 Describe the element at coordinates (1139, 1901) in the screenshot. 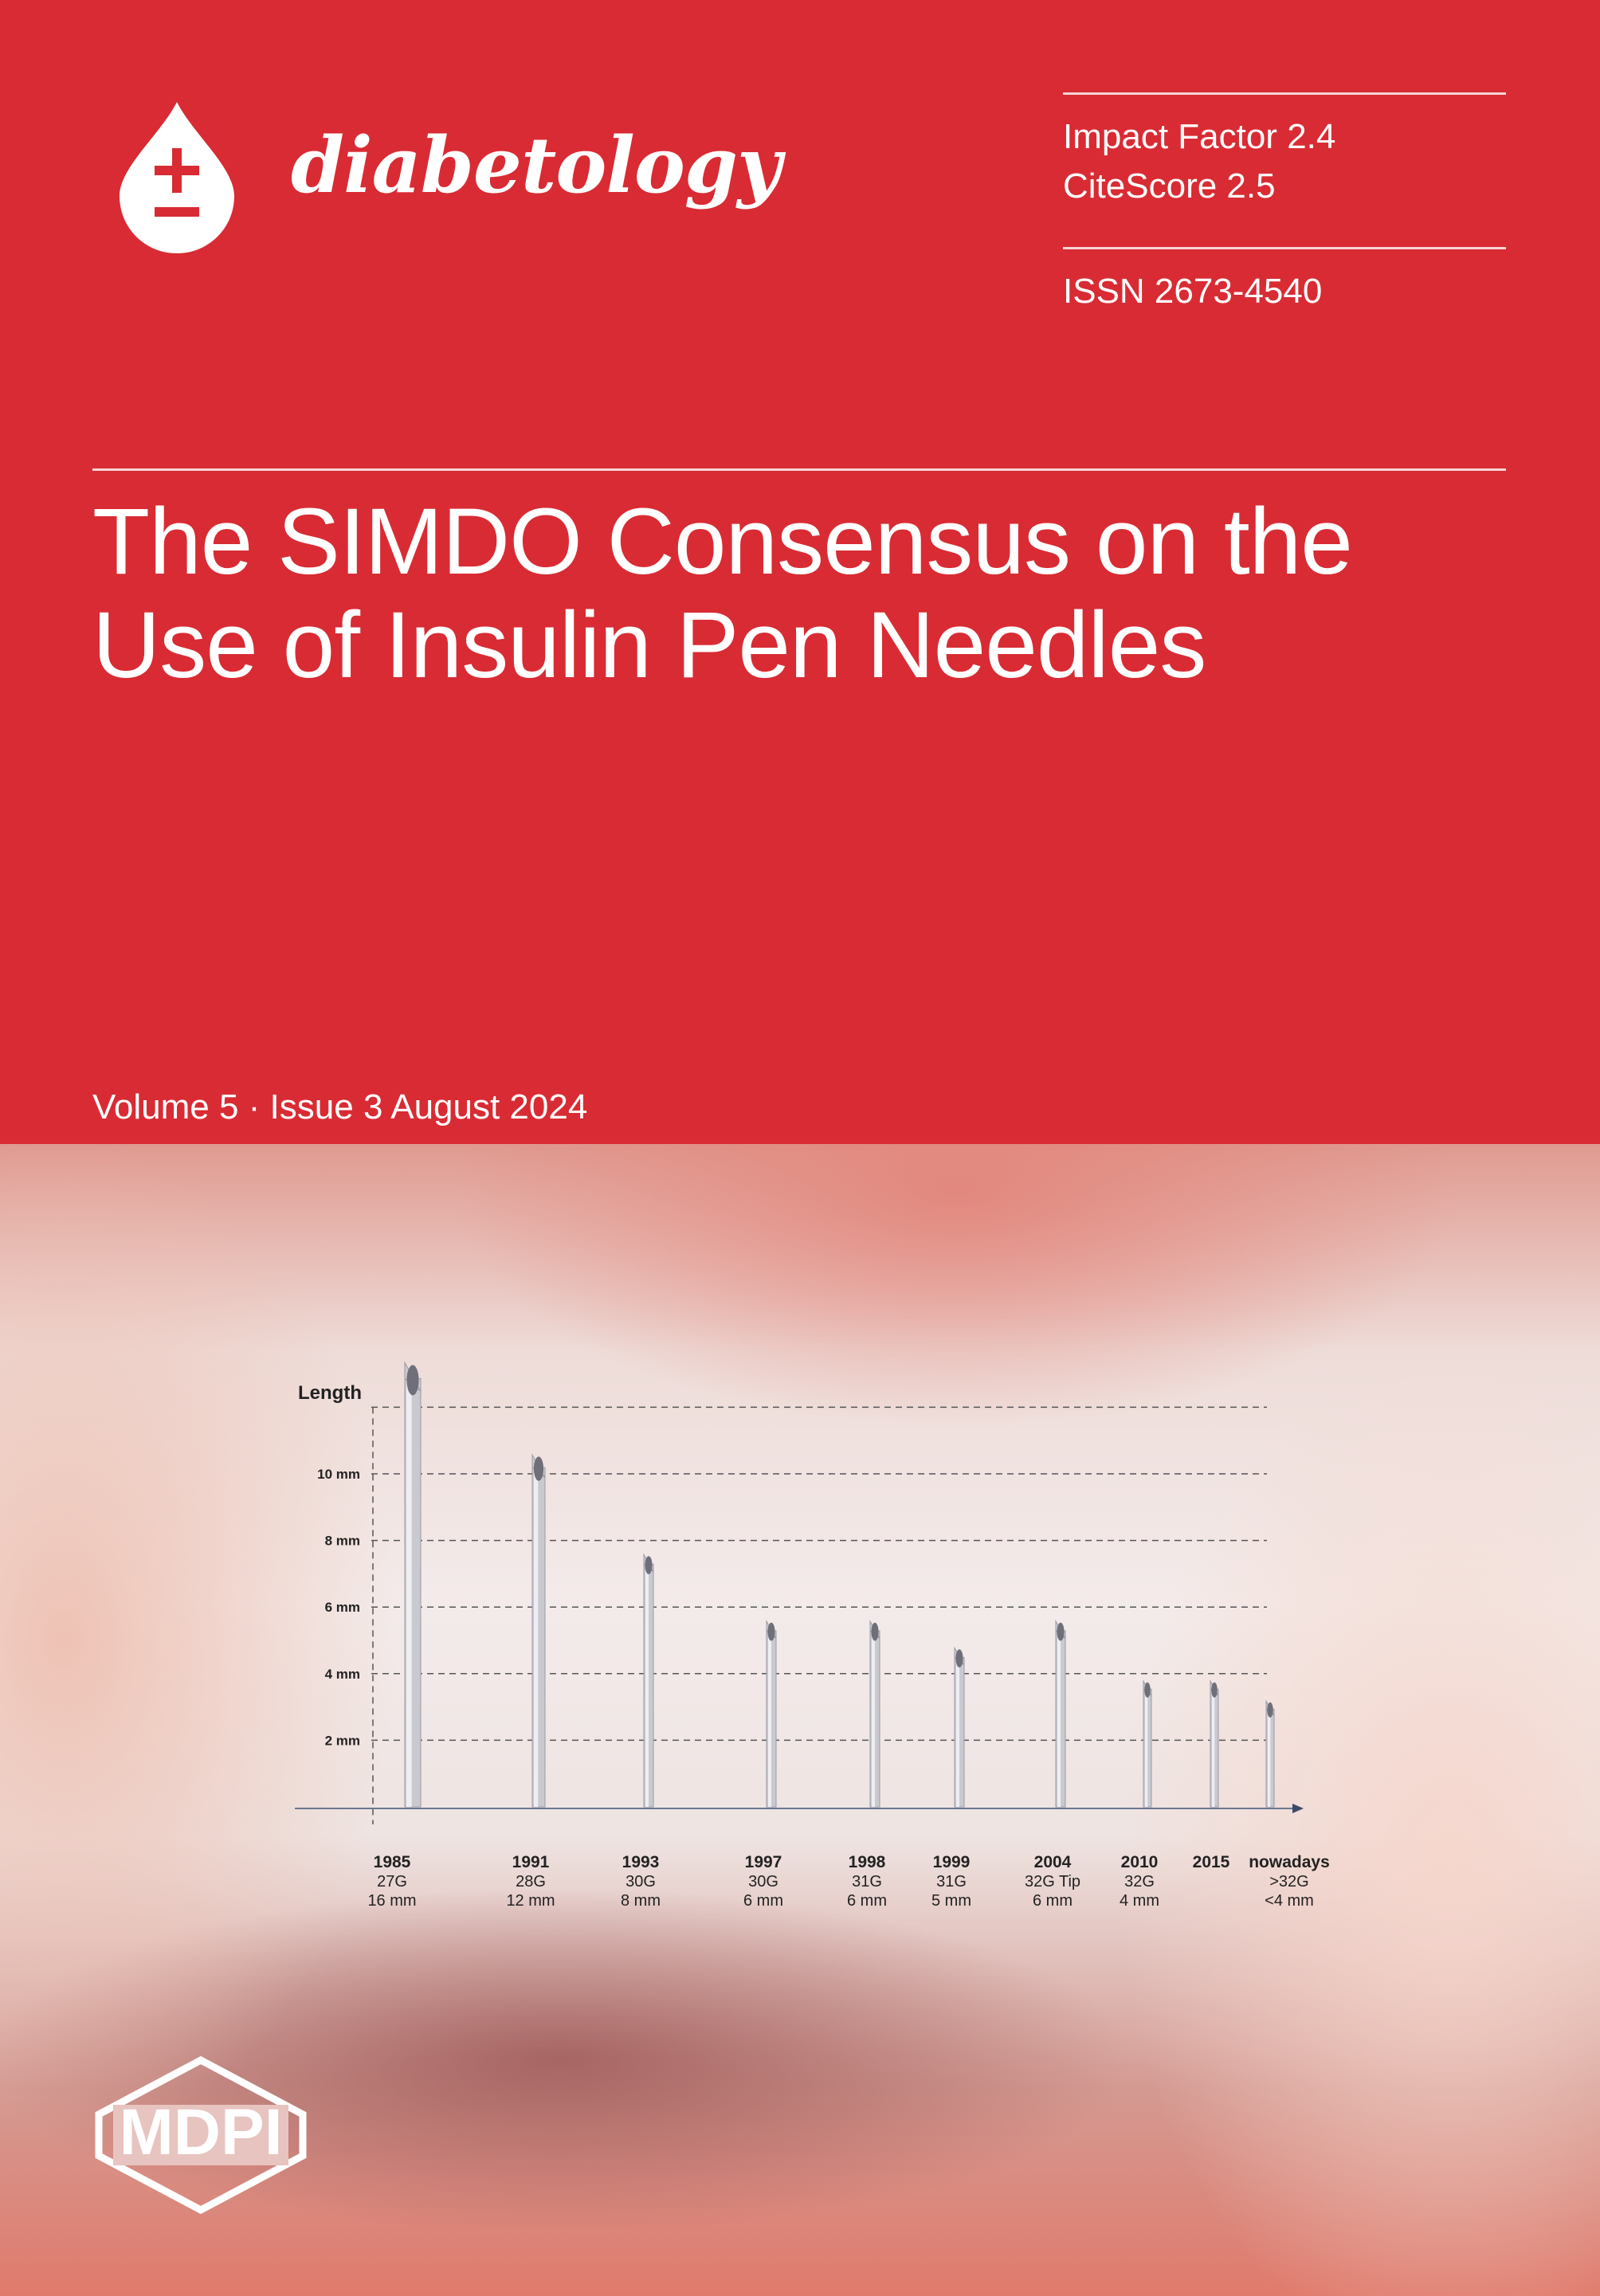

I see `x-tick-length: 4 mm` at that location.